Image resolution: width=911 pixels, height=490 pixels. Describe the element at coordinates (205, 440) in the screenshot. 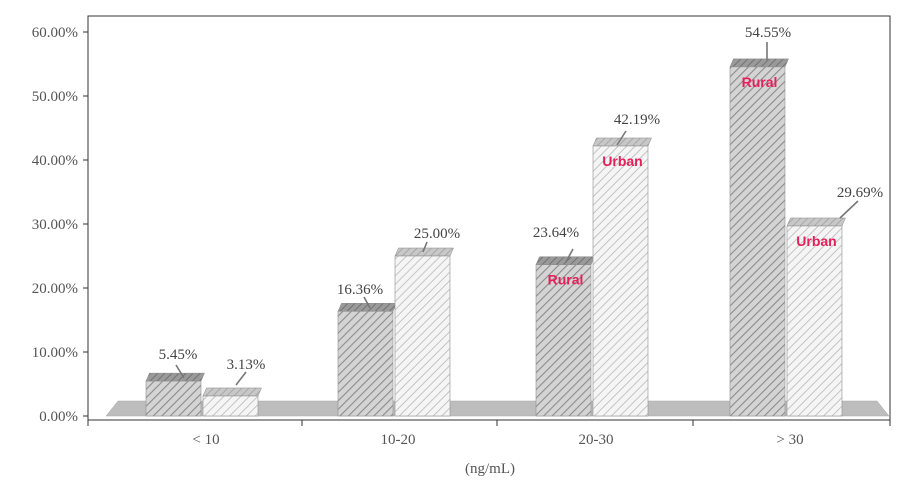

I see `x-tick-label: < 10` at that location.